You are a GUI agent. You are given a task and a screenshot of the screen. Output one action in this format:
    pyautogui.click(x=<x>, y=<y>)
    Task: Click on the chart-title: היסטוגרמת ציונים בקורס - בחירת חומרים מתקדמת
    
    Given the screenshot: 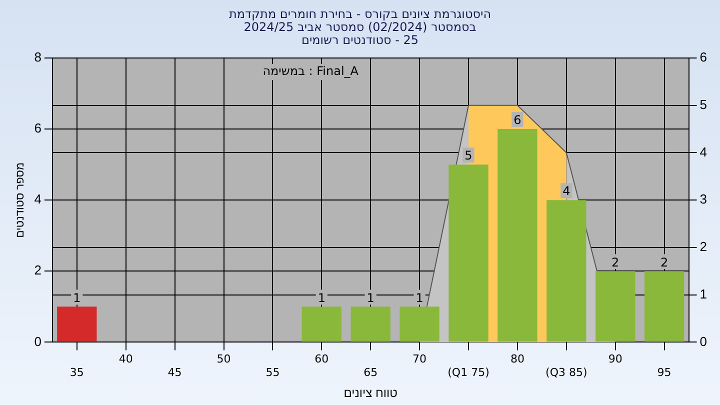 What is the action you would take?
    pyautogui.click(x=360, y=14)
    